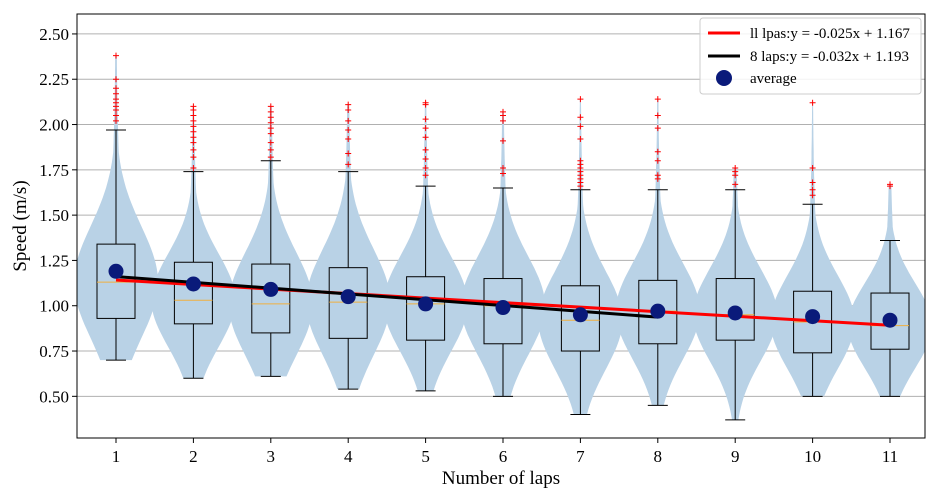  Describe the element at coordinates (116, 456) in the screenshot. I see `x-tick-label: 1` at that location.